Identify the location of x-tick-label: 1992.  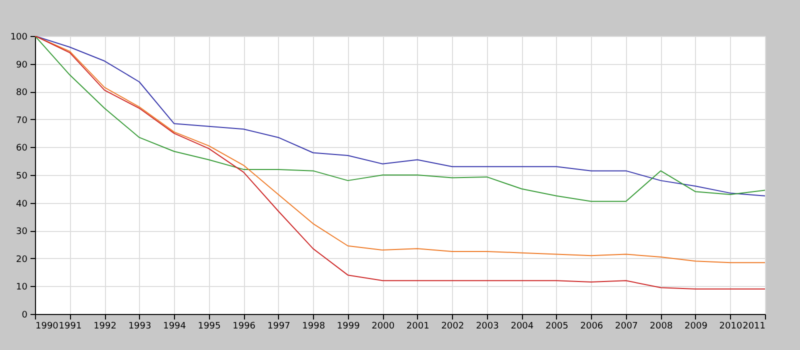
(105, 327).